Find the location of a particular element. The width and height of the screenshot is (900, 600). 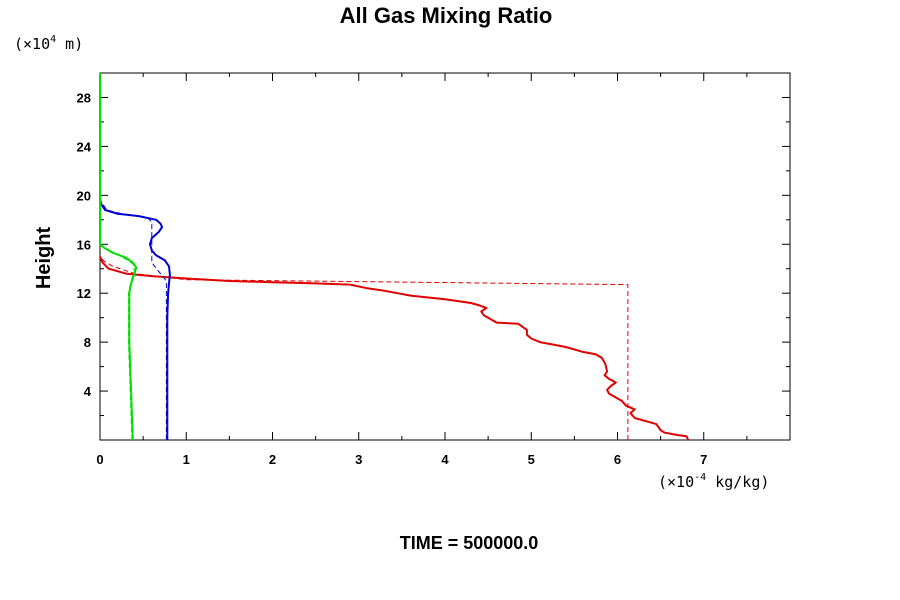

y-tick-label: 28 is located at coordinates (84, 97).